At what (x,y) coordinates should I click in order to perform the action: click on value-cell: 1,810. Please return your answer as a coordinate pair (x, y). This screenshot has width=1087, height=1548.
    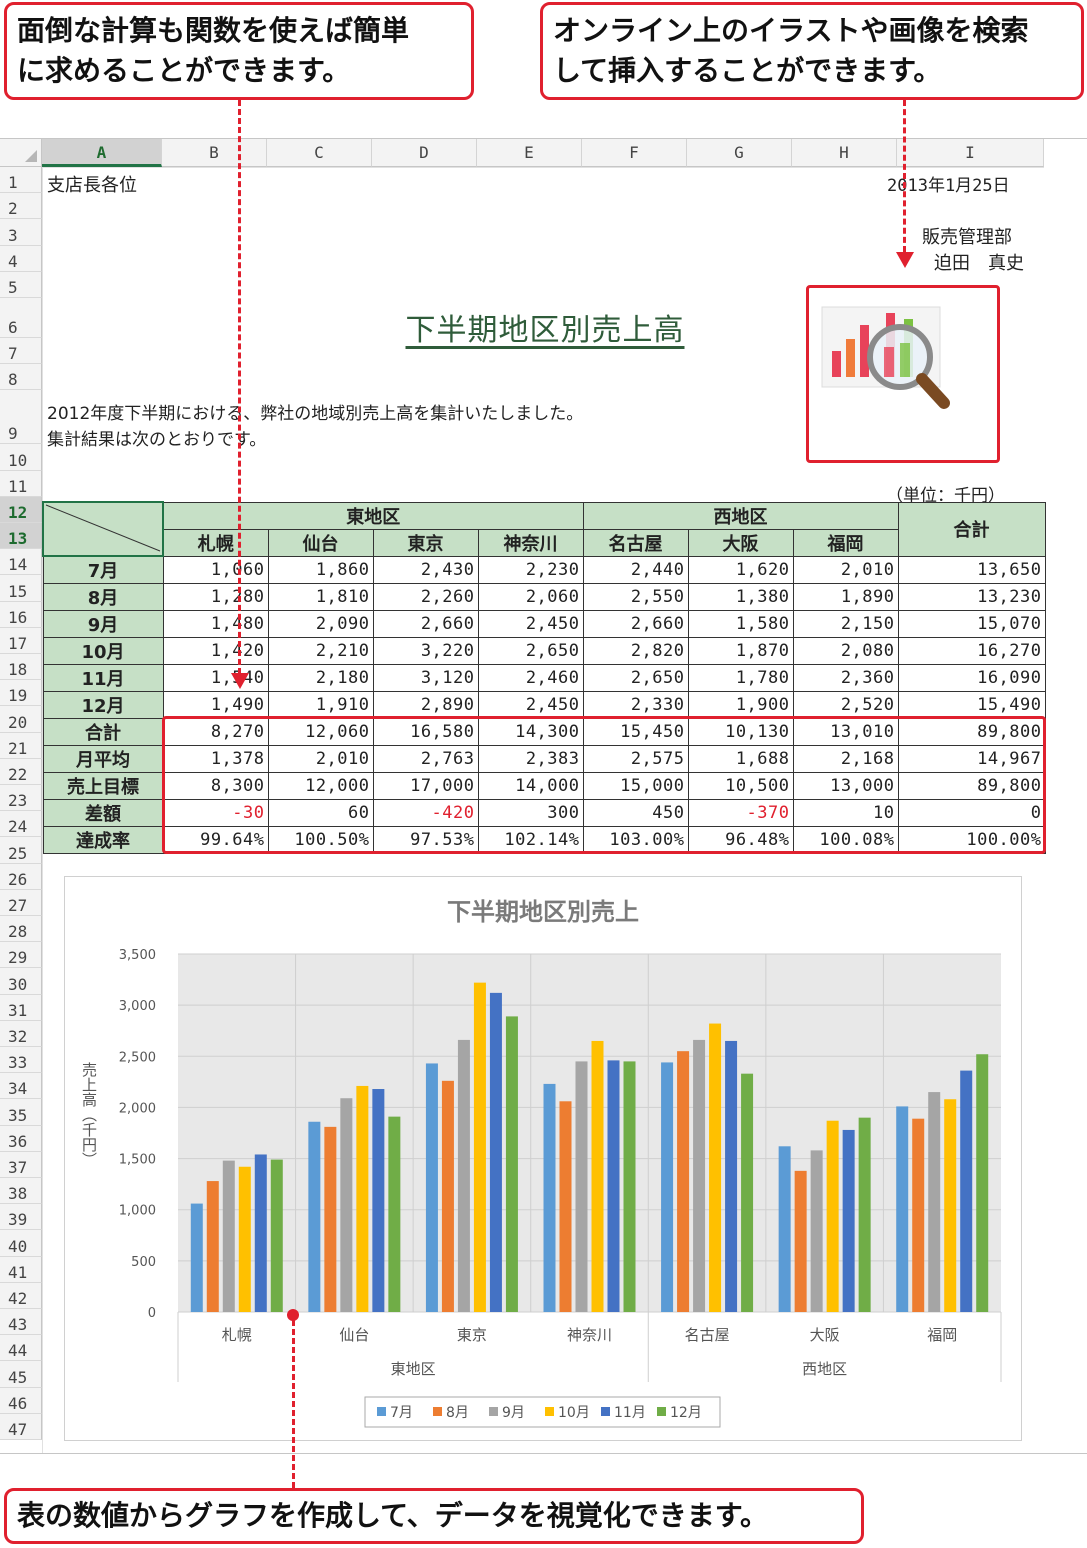
    Looking at the image, I should click on (320, 597).